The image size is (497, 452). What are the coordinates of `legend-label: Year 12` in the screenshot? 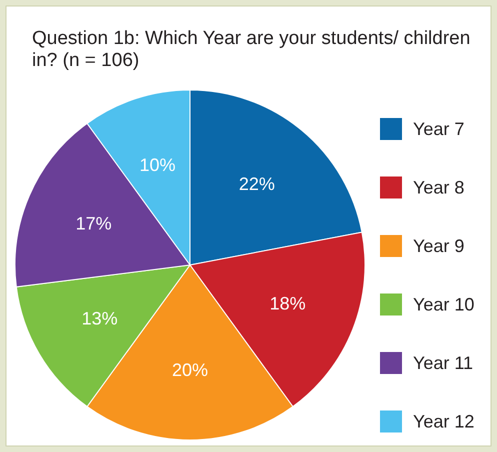 It's located at (443, 422).